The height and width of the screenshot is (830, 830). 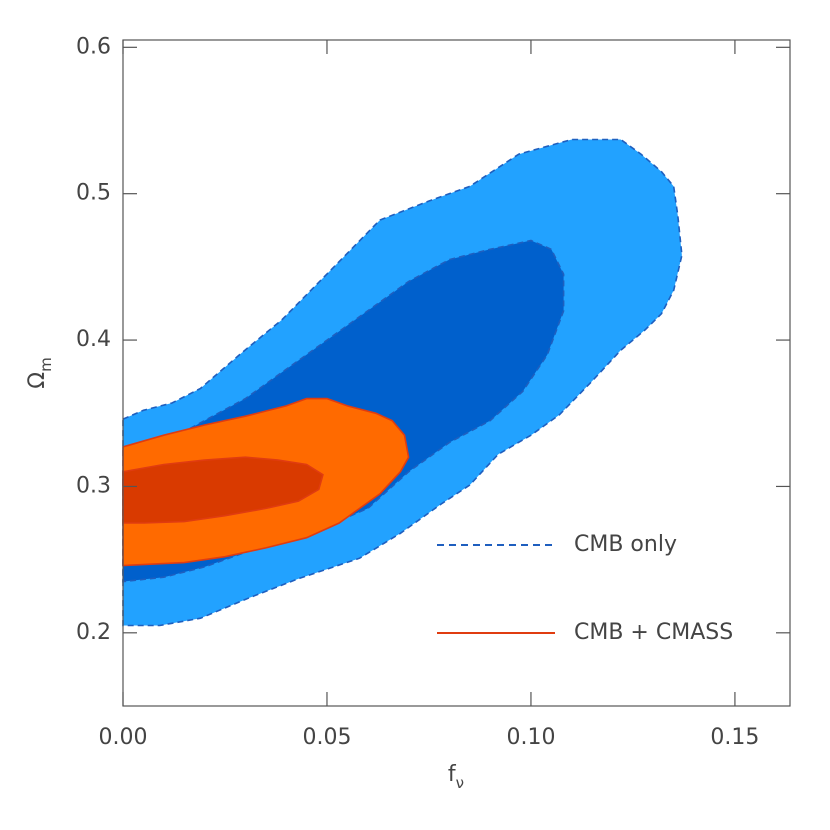 What do you see at coordinates (326, 737) in the screenshot?
I see `x-tick-label: 0.05` at bounding box center [326, 737].